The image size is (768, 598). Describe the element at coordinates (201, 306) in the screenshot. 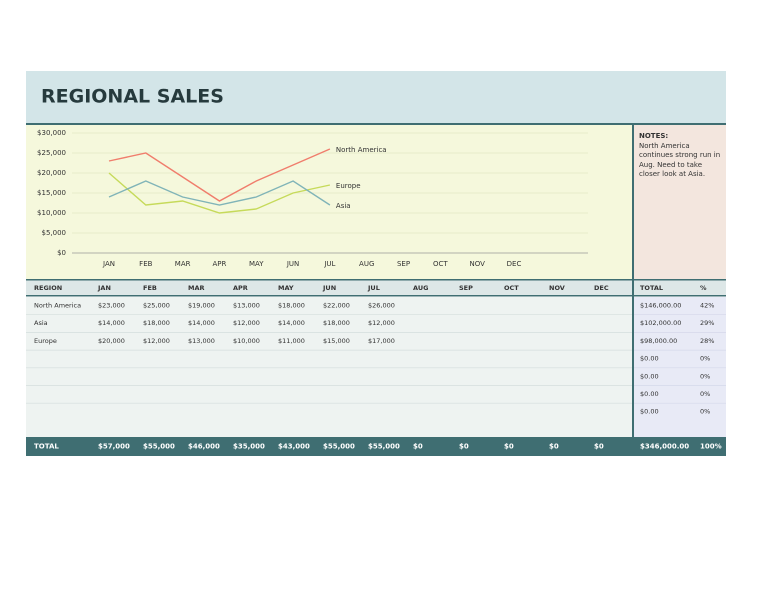

I see `cell: $19,000` at that location.